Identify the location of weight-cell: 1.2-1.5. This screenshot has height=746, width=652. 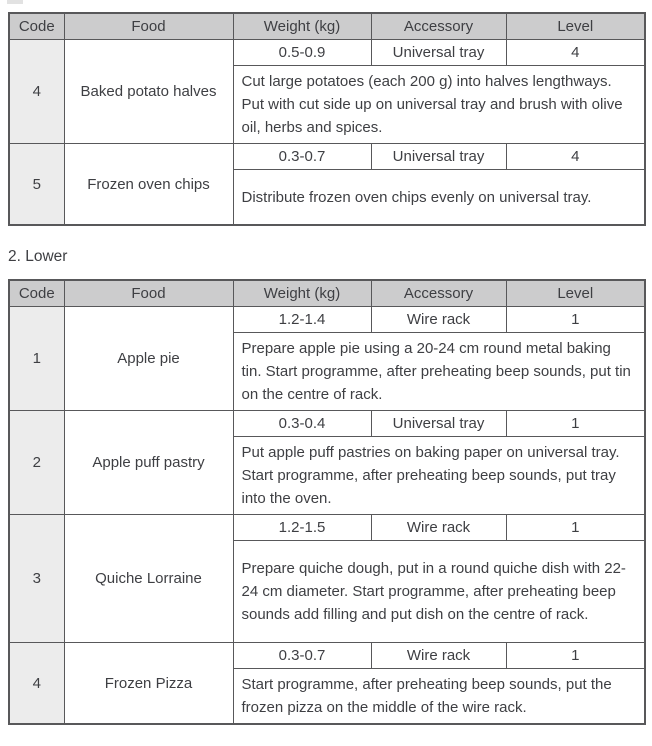
(302, 527).